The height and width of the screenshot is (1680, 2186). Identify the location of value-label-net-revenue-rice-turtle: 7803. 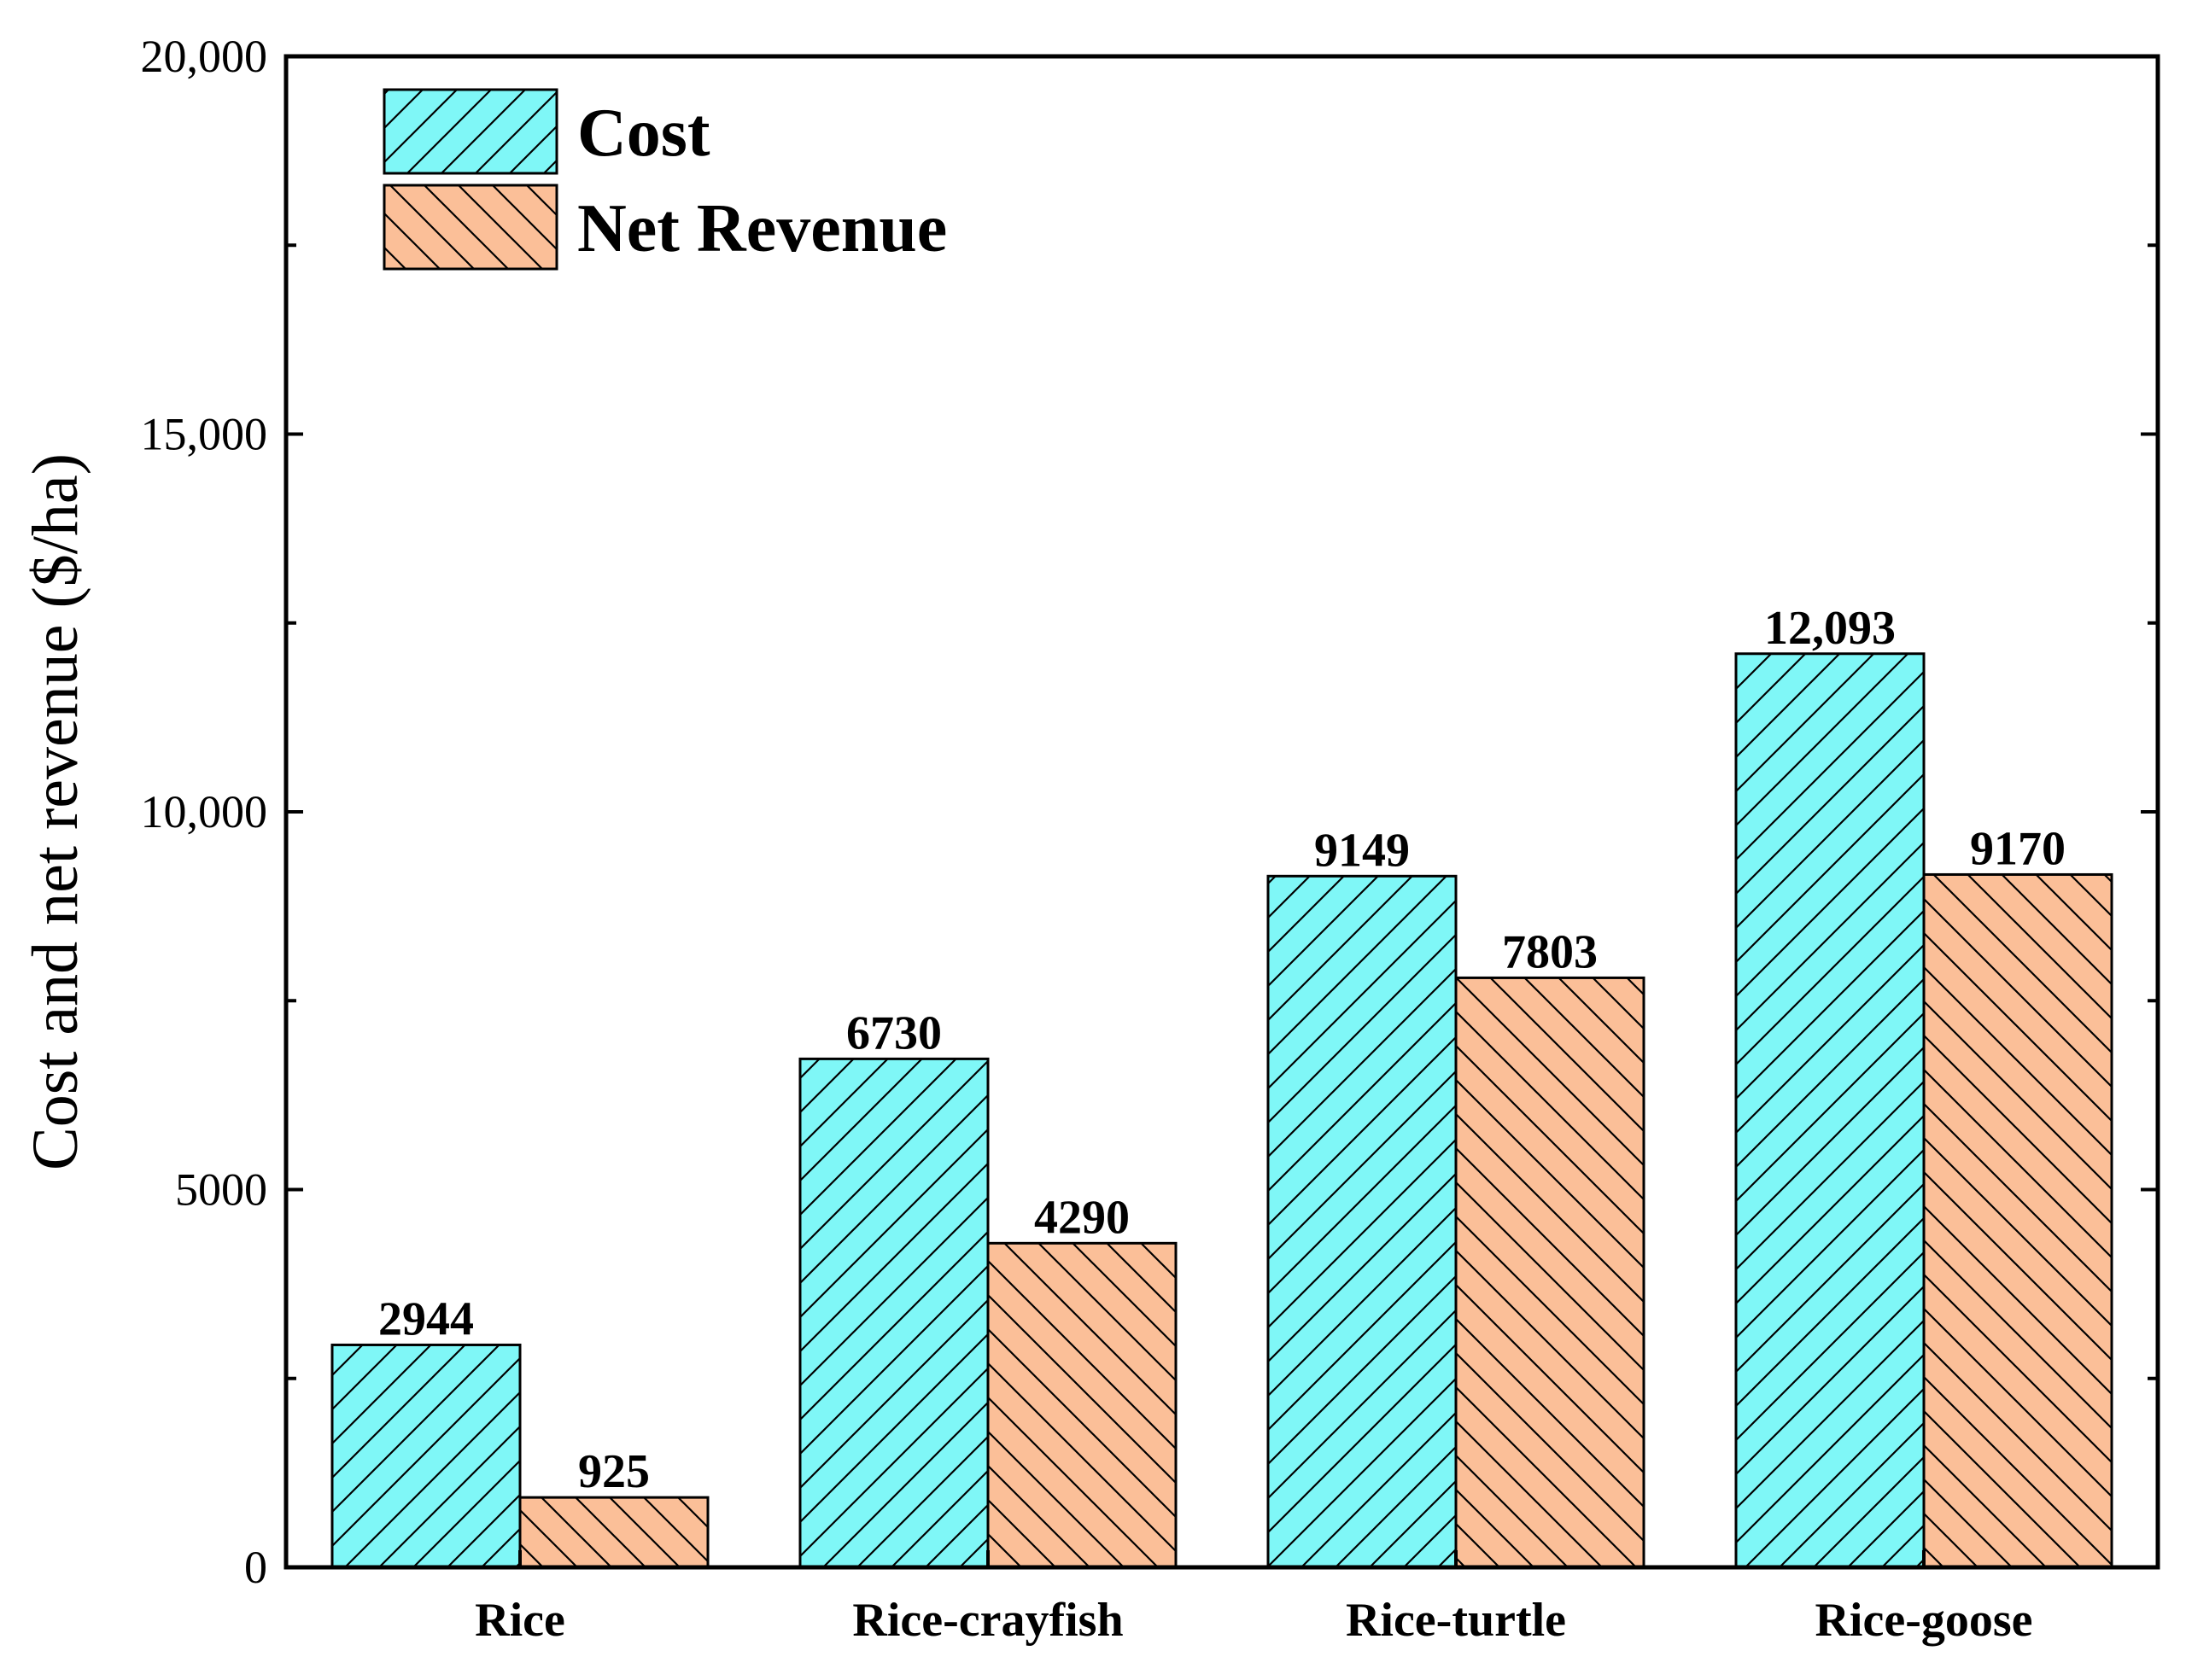
(1550, 952).